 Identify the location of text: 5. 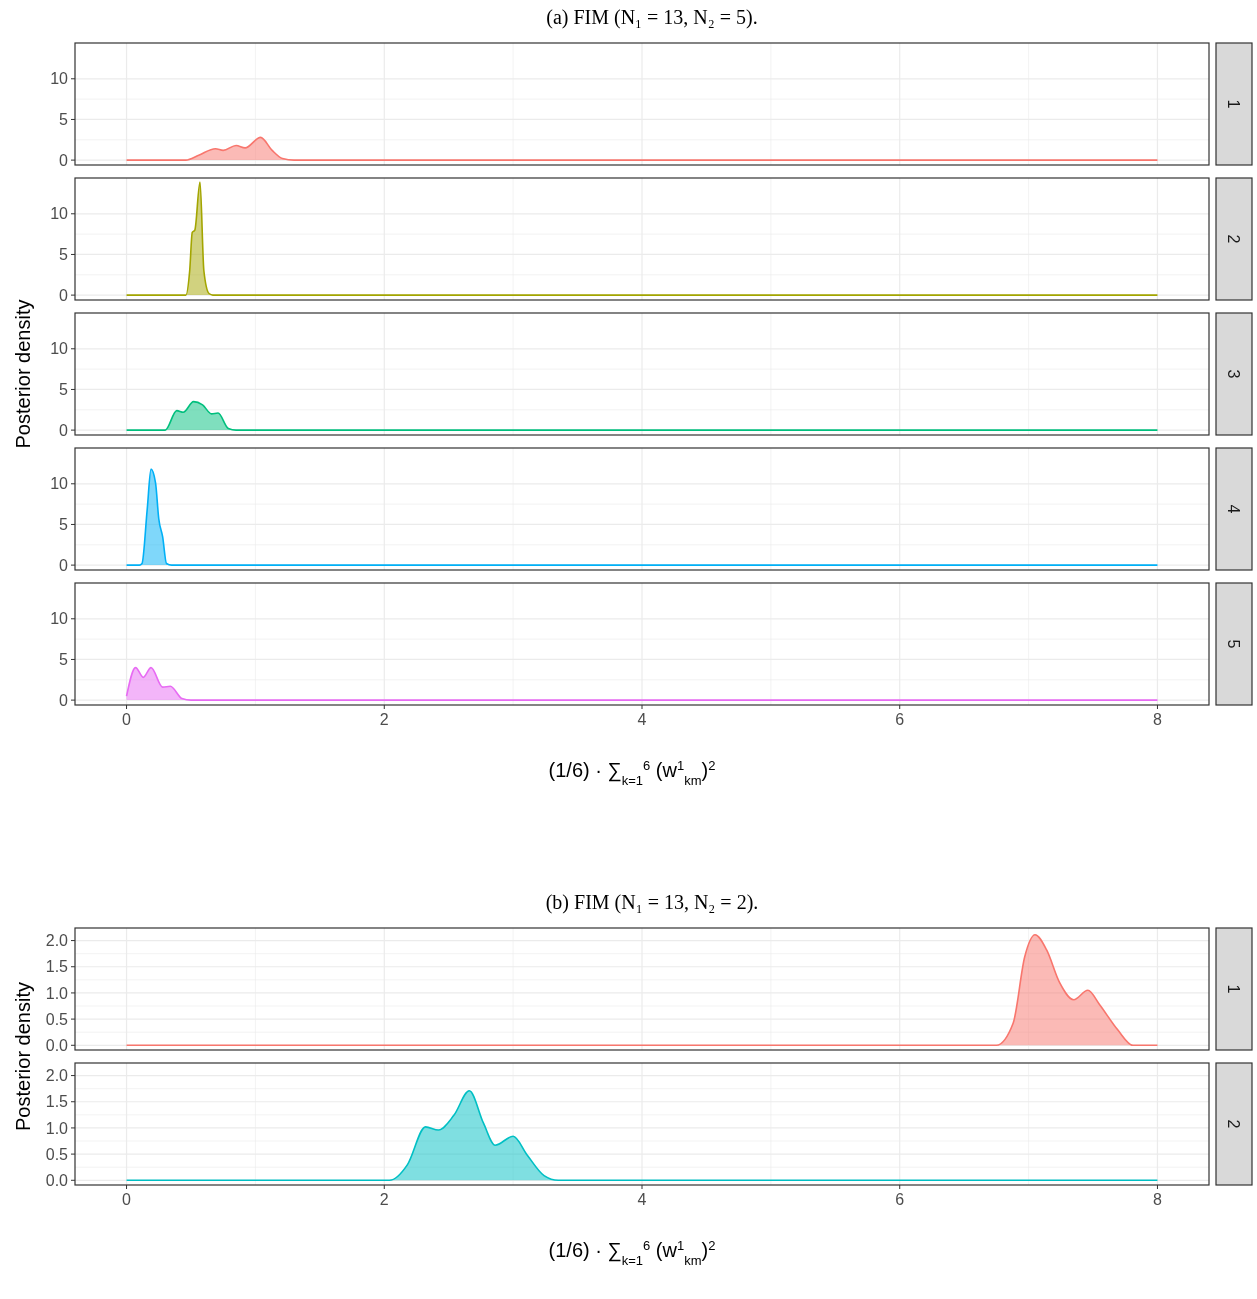
(1234, 644).